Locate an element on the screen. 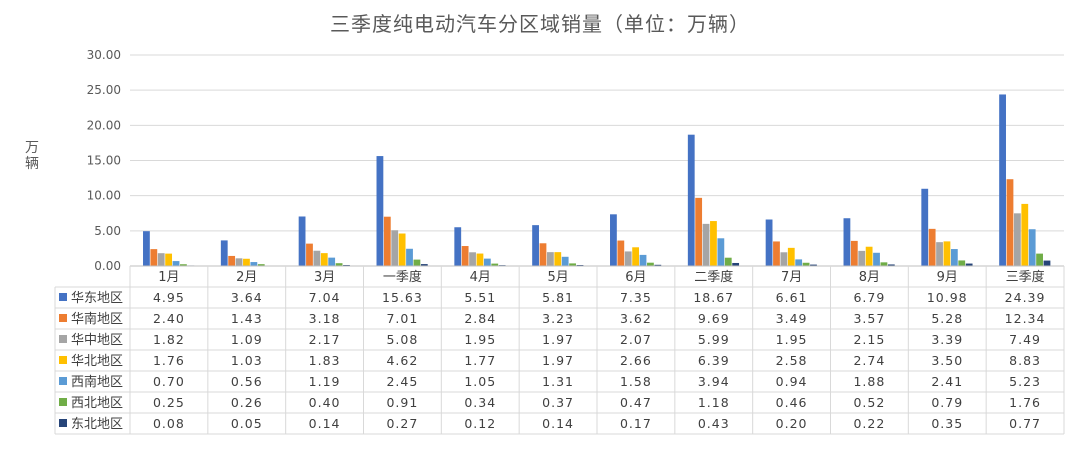 The height and width of the screenshot is (450, 1080). data-label: 1.19 is located at coordinates (325, 381).